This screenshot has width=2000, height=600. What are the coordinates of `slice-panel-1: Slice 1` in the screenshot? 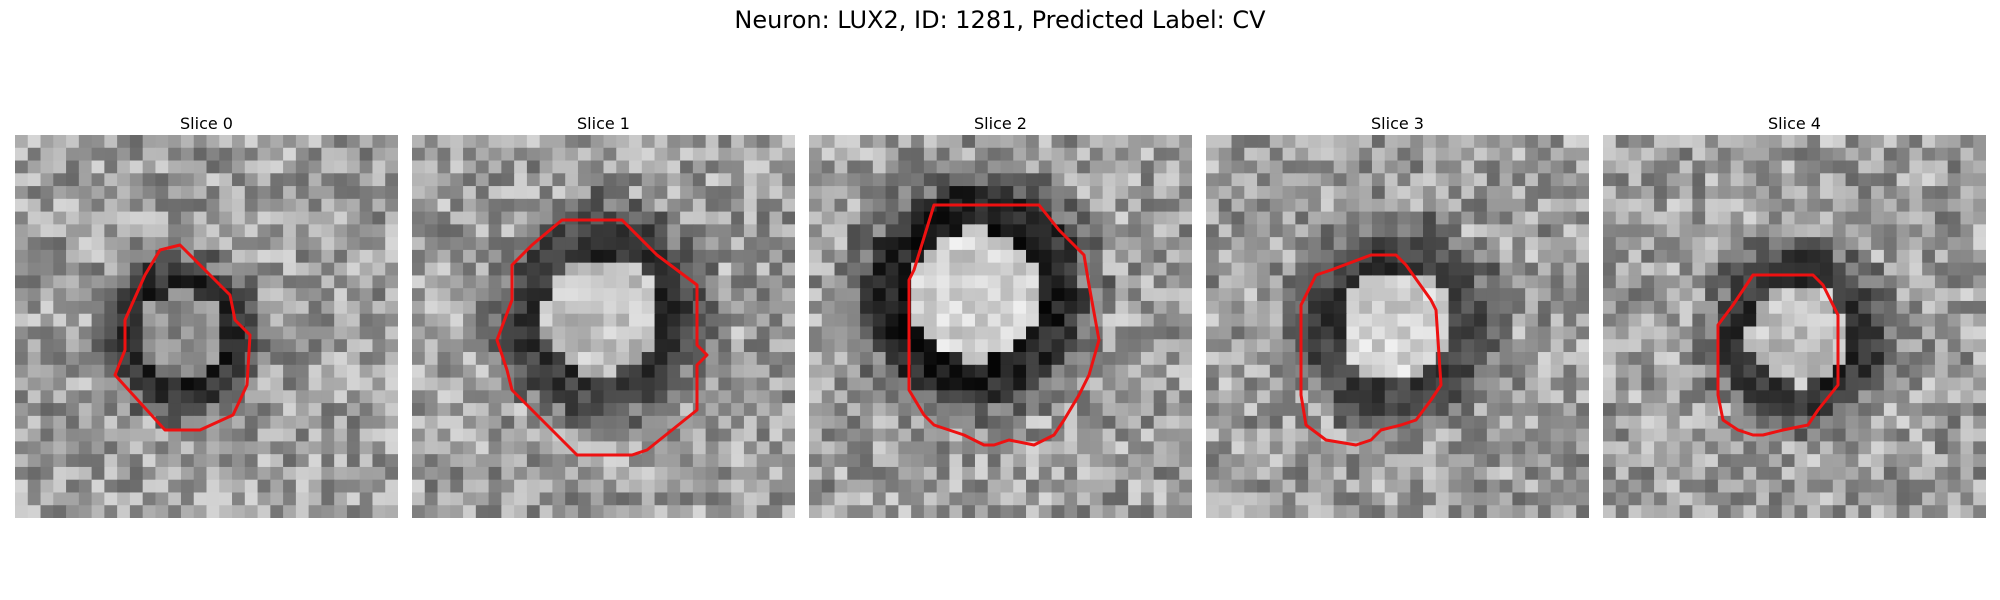 It's located at (603, 315).